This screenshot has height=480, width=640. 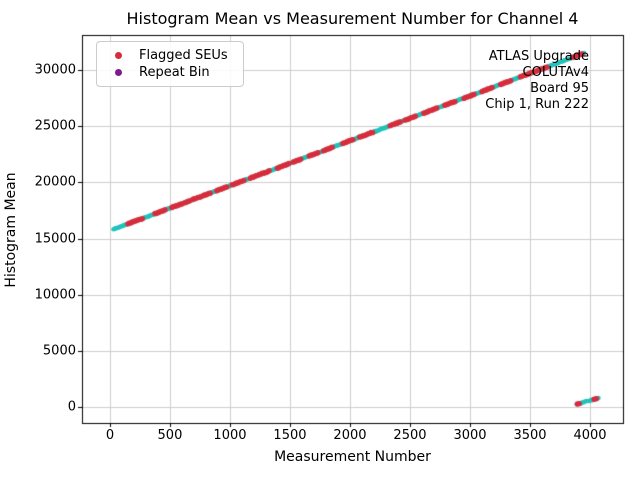 What do you see at coordinates (55, 295) in the screenshot?
I see `y-tick-label: 10000` at bounding box center [55, 295].